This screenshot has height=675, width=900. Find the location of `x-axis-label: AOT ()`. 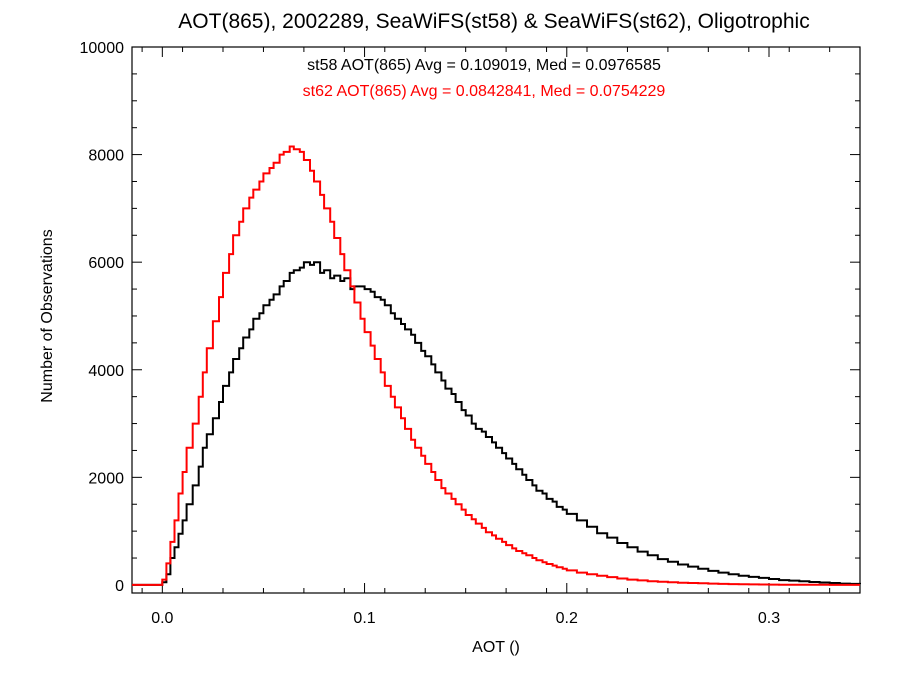

x-axis-label: AOT () is located at coordinates (496, 647).